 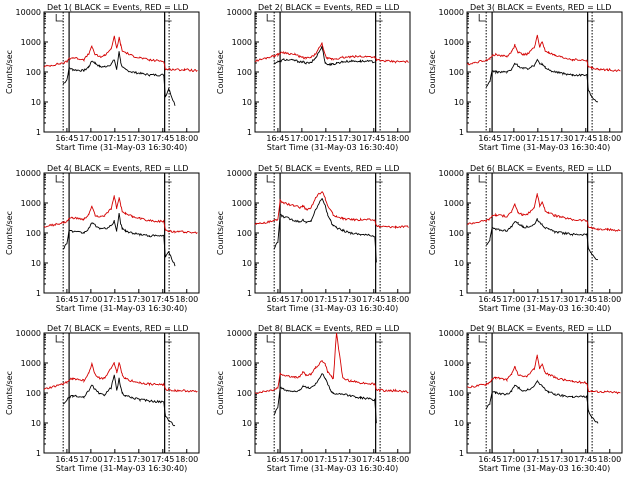 I want to click on chart-title: Det 3( BLACK = Events, RED = LLD, so click(x=540, y=7).